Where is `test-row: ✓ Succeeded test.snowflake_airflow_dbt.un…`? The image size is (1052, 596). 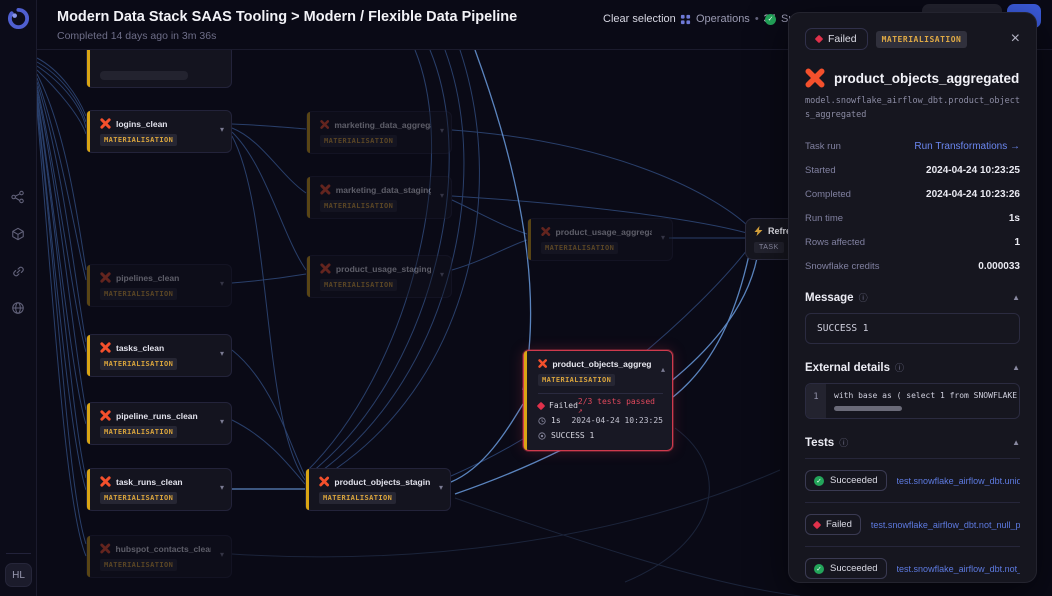
test-row: ✓ Succeeded test.snowflake_airflow_dbt.un… is located at coordinates (912, 481).